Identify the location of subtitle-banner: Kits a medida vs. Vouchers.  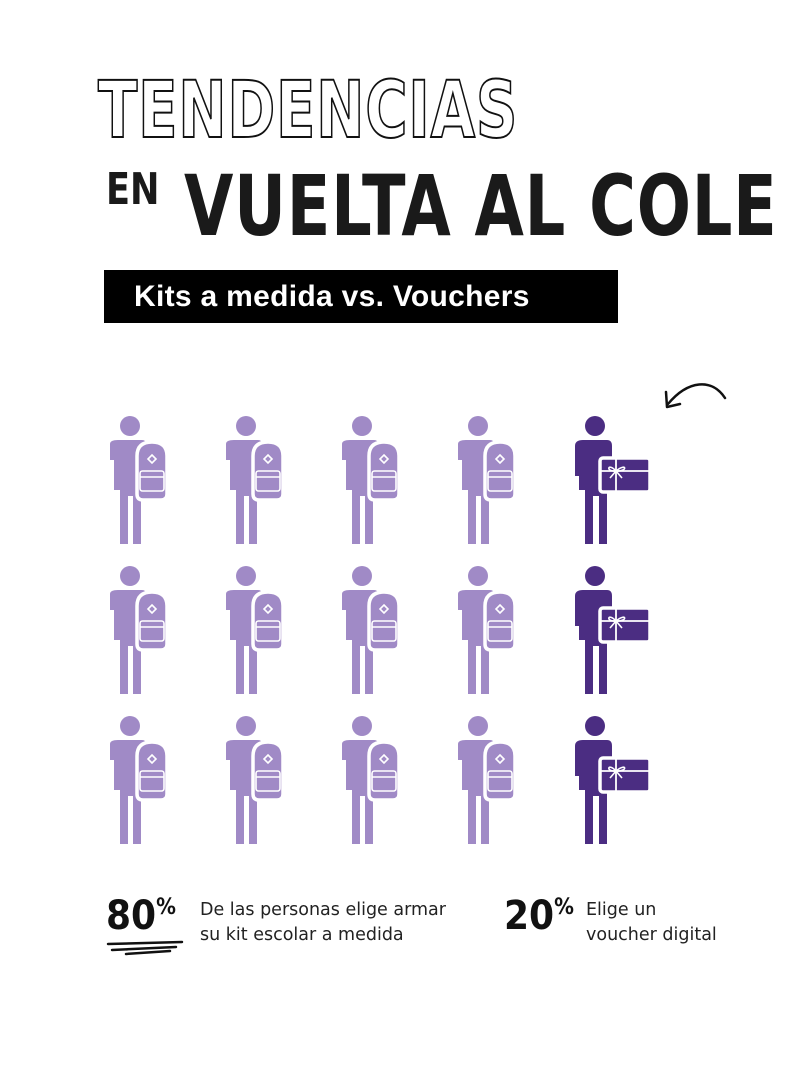
(361, 296).